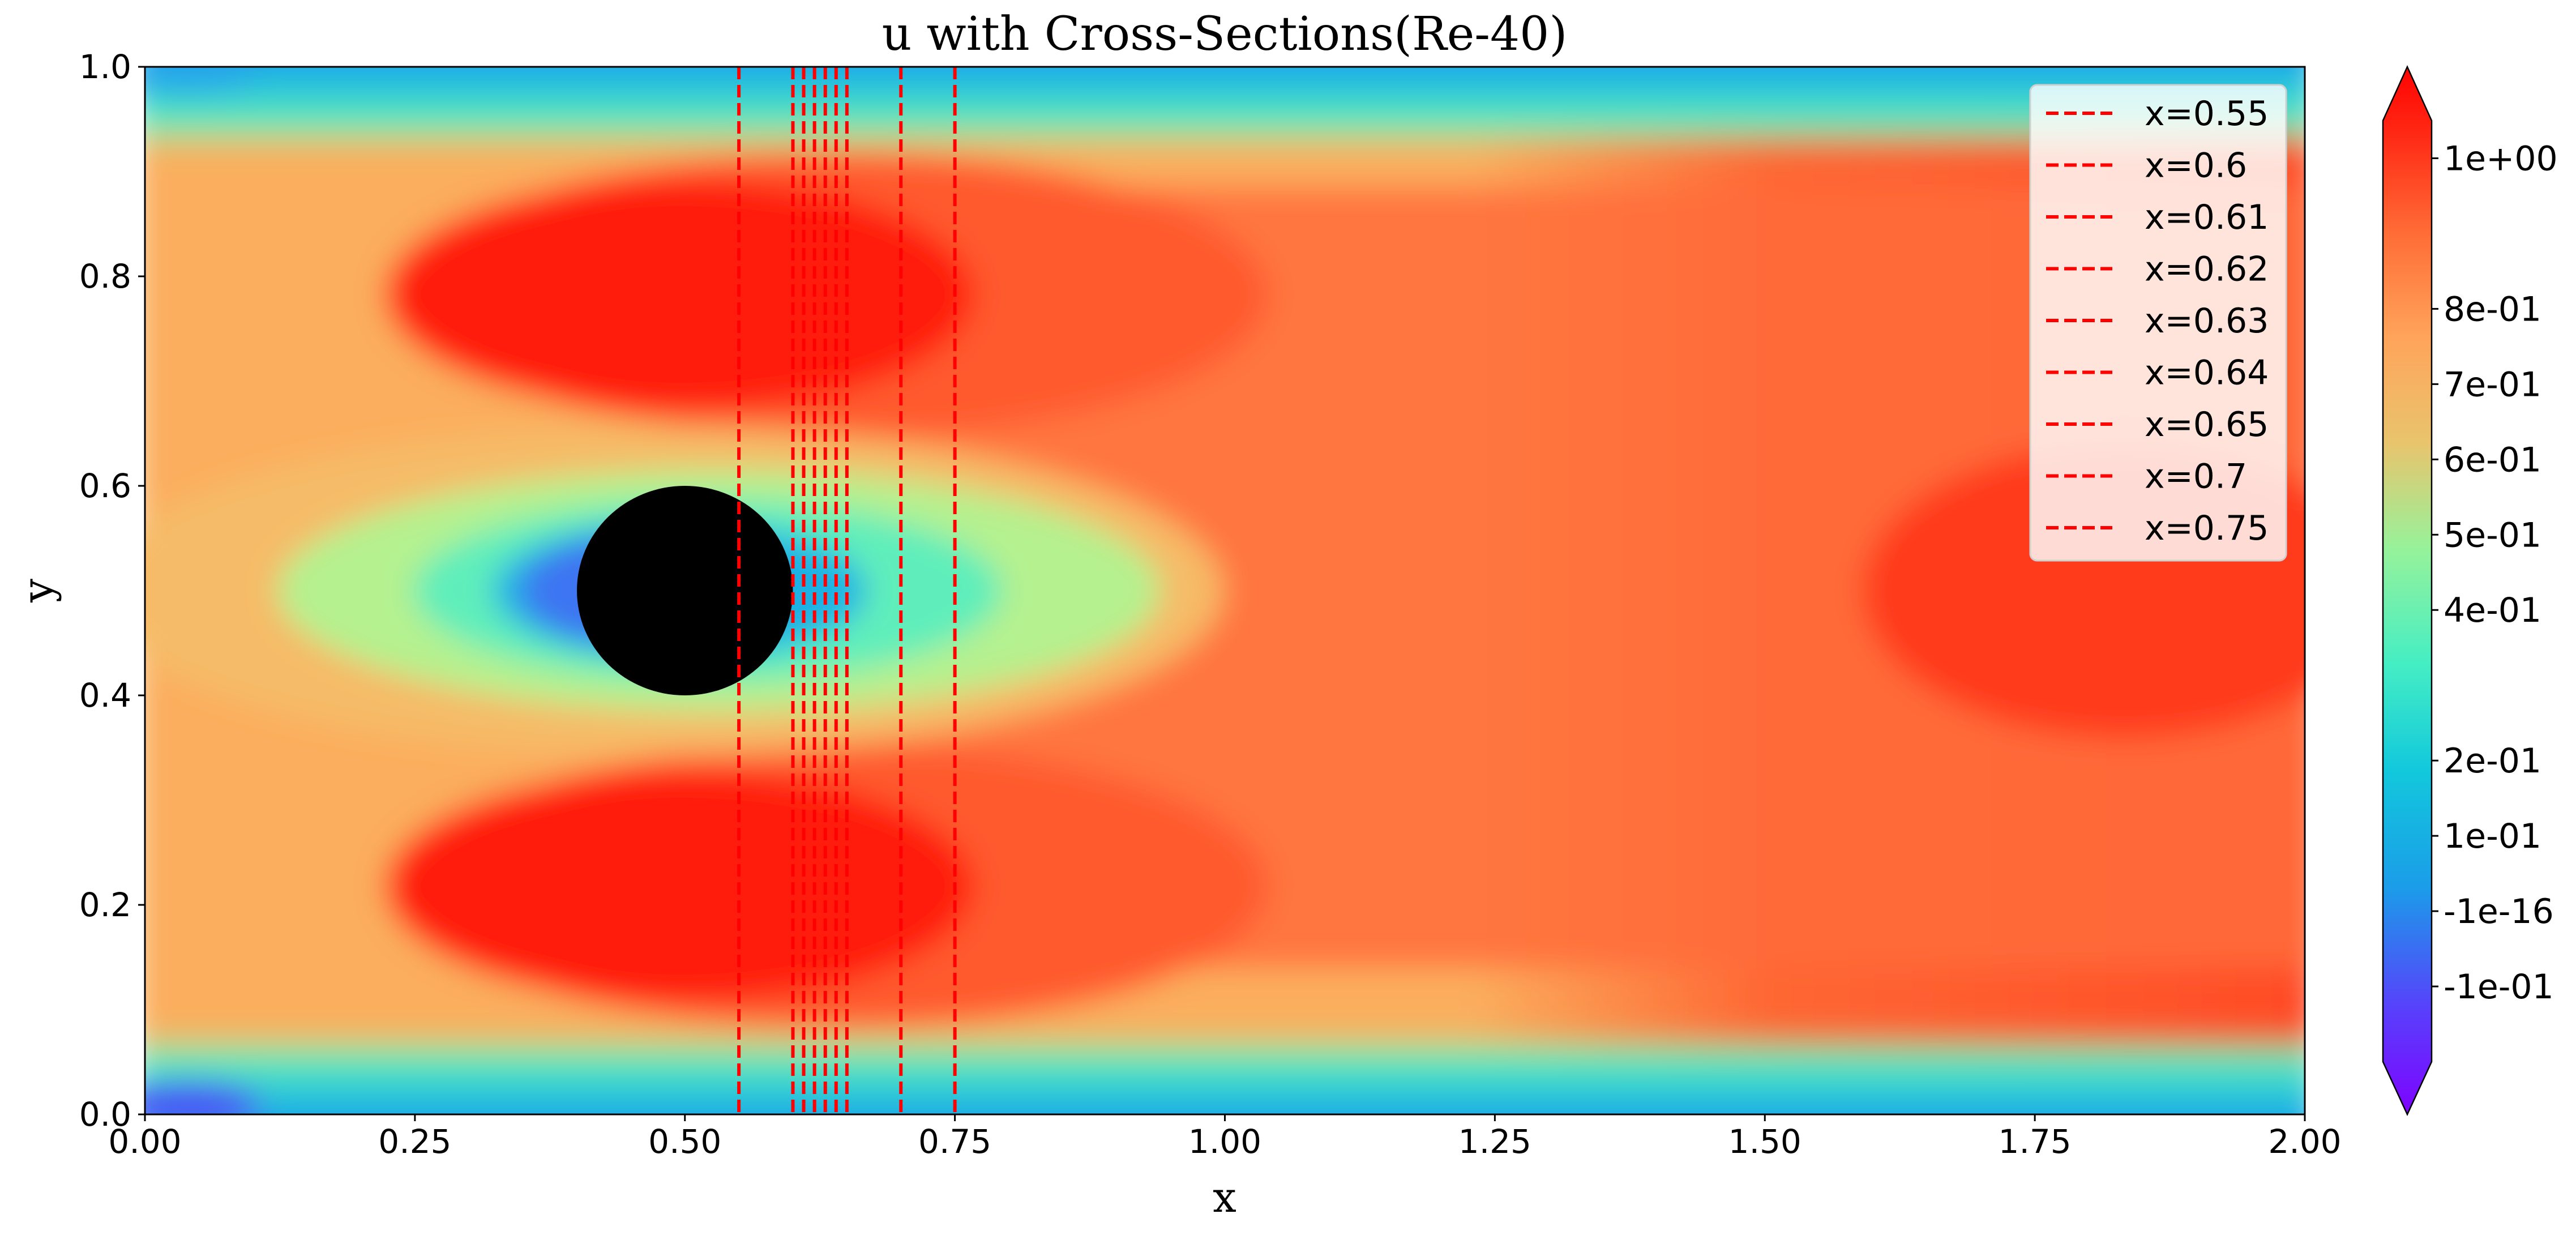 Image resolution: width=2576 pixels, height=1235 pixels. Describe the element at coordinates (2196, 477) in the screenshot. I see `legend-label: x=0.7` at that location.